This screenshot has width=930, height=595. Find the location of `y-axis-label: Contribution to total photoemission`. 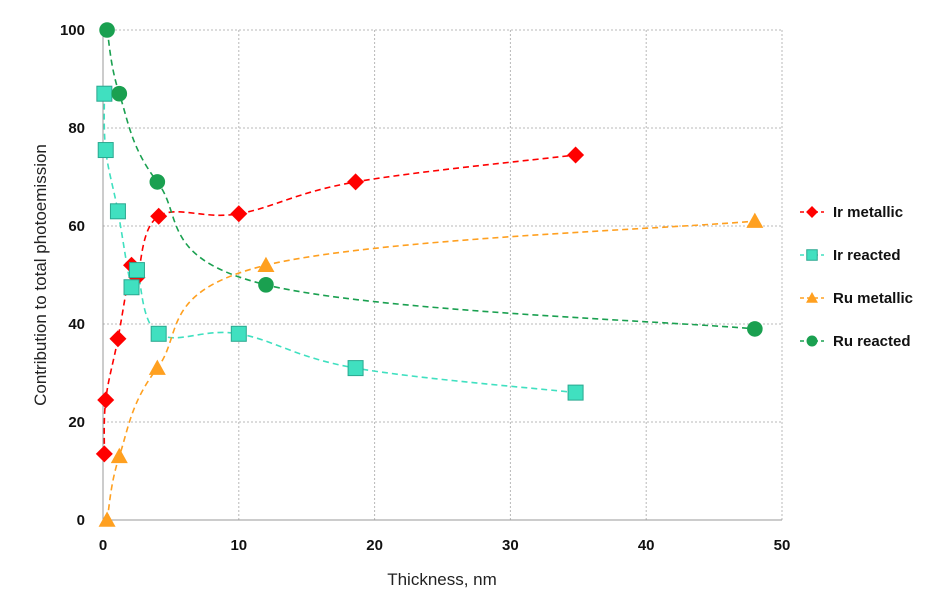

y-axis-label: Contribution to total photoemission is located at coordinates (40, 275).